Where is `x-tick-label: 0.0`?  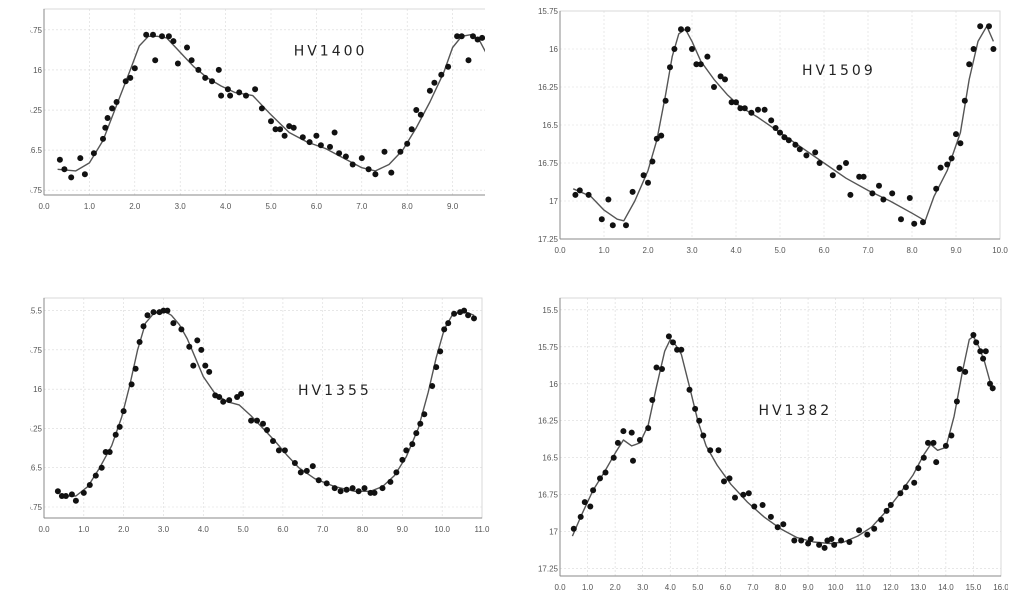
x-tick-label: 0.0 is located at coordinates (560, 250).